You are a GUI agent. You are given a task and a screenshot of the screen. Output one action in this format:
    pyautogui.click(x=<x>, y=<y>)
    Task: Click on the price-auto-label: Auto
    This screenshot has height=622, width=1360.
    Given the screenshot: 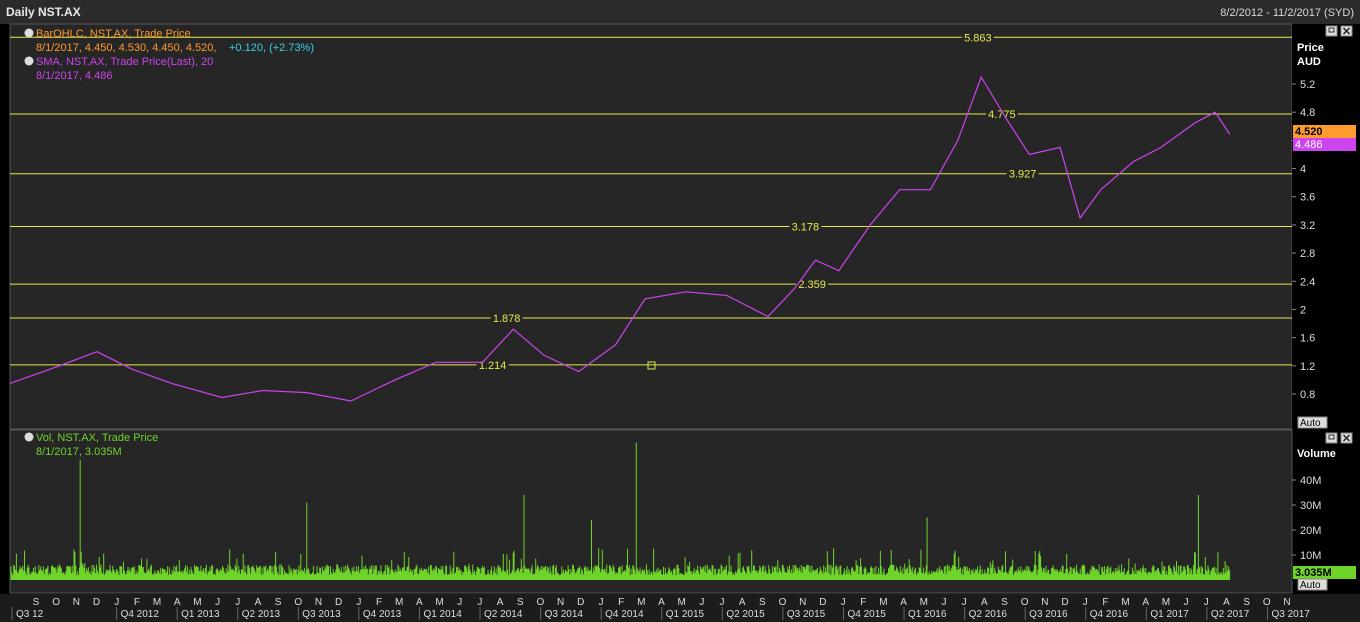 What is the action you would take?
    pyautogui.click(x=1310, y=423)
    